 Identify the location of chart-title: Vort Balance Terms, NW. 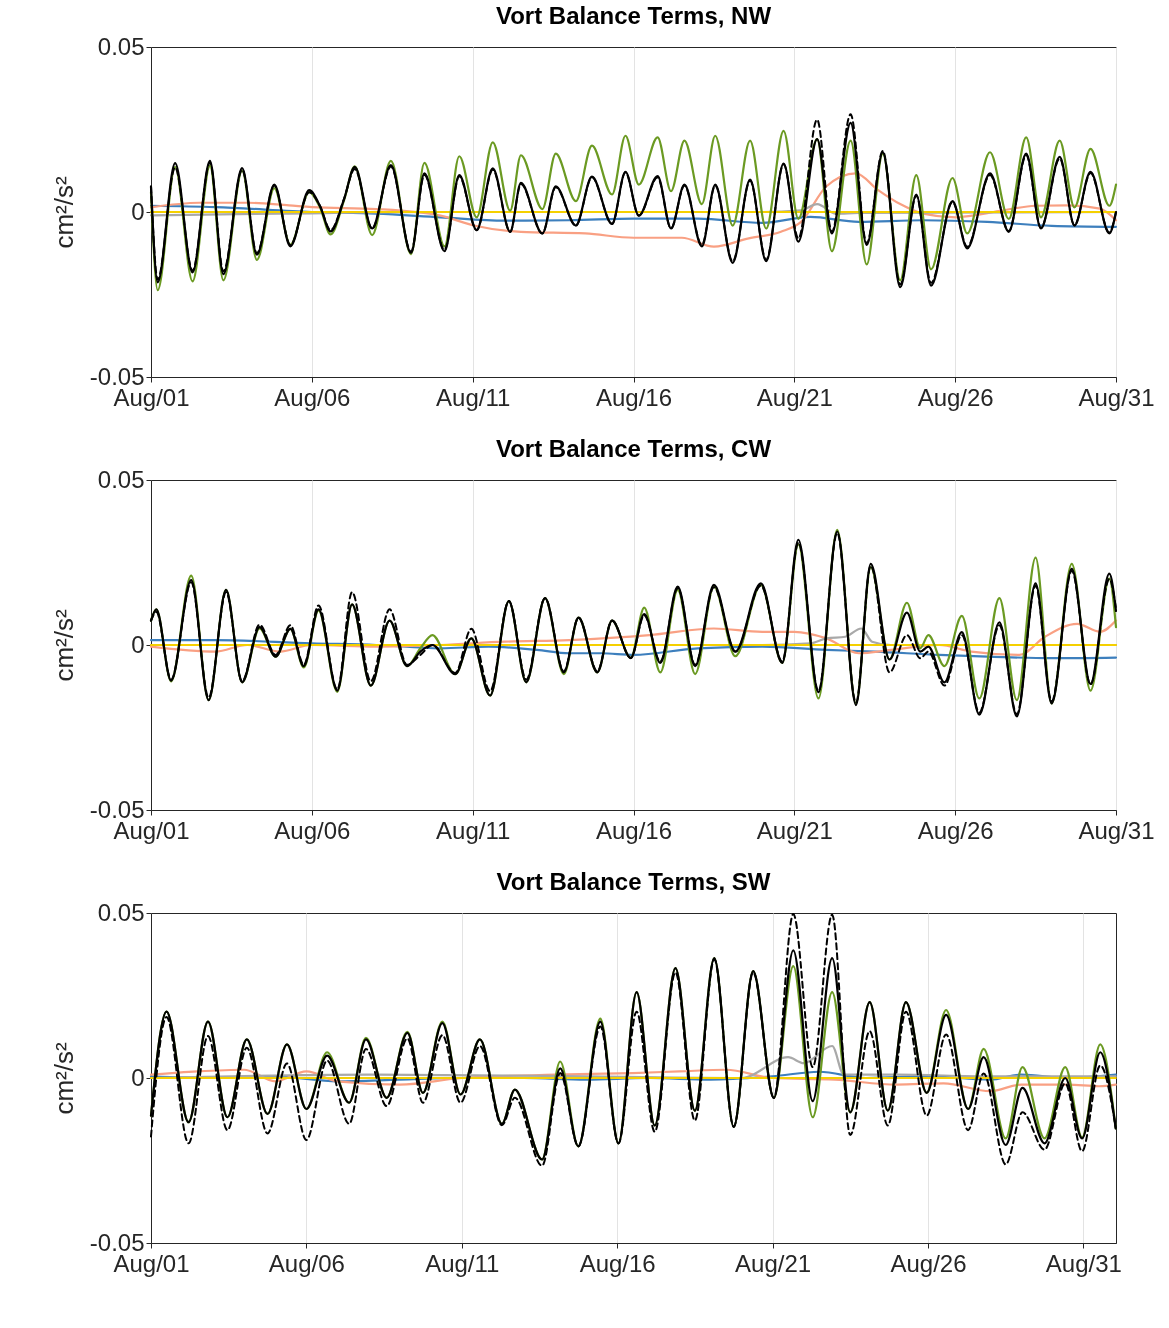
(633, 15).